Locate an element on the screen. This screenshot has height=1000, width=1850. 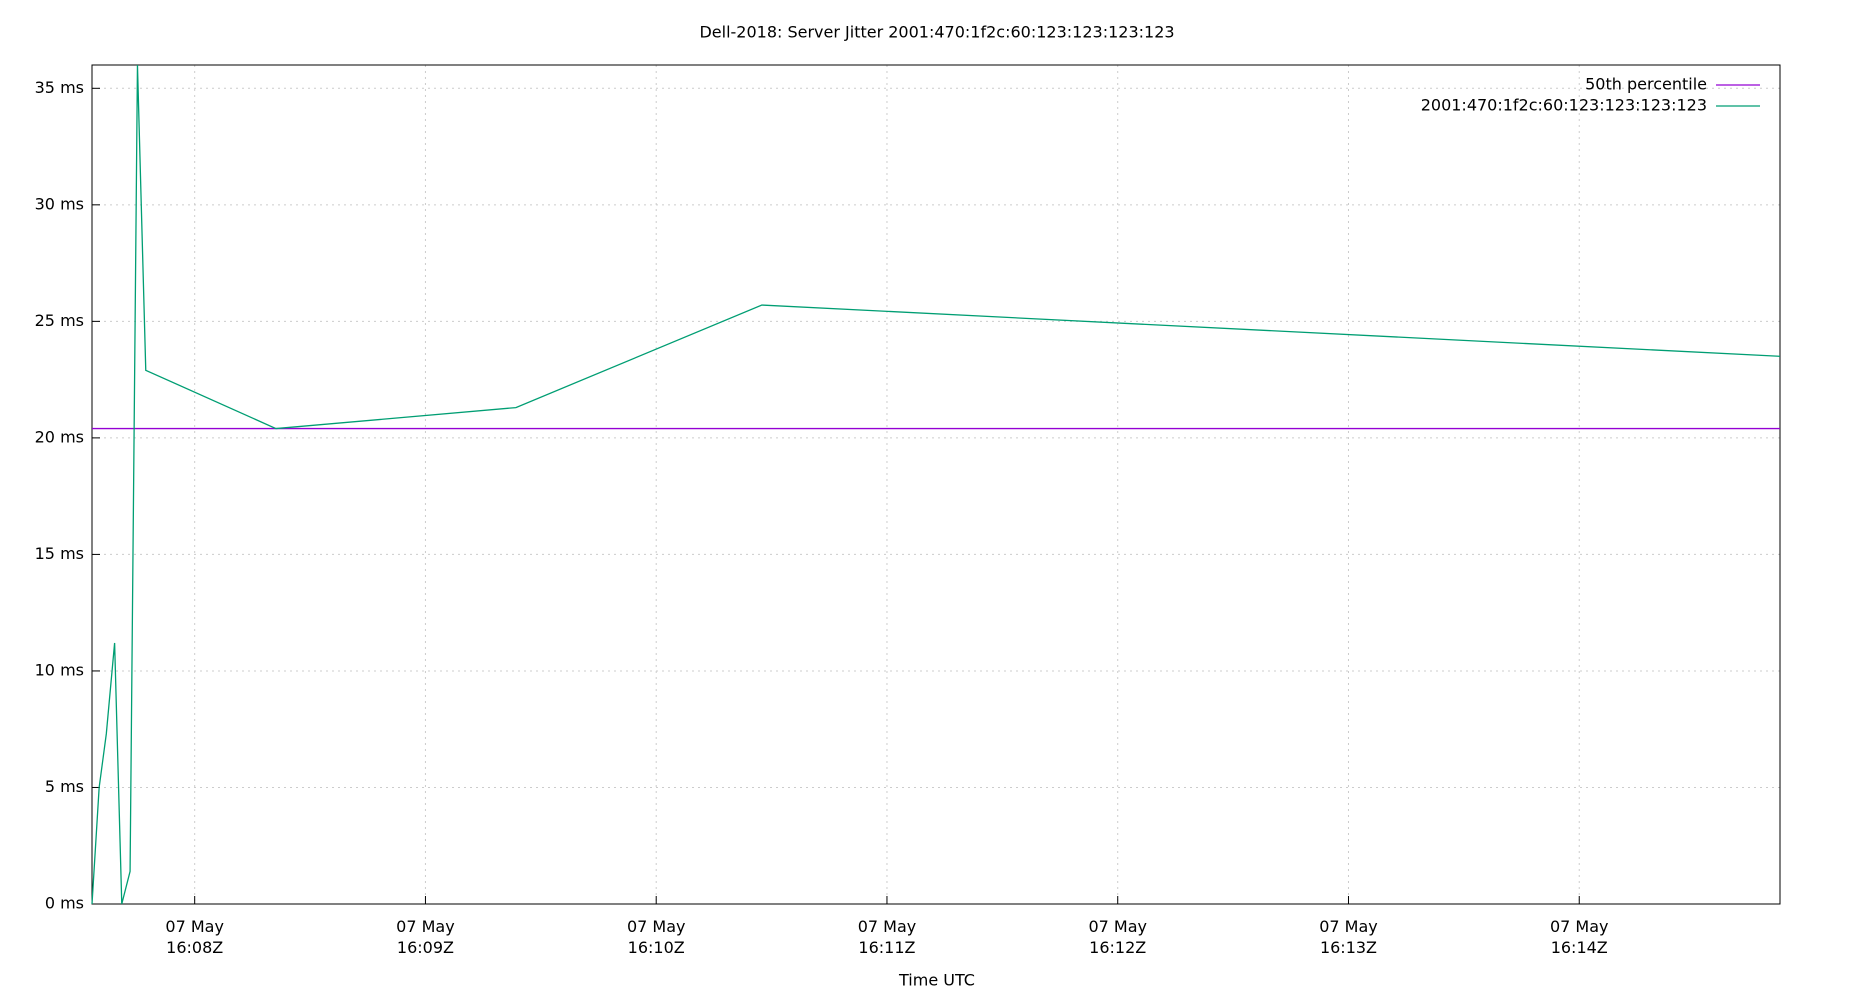
x-tick-label: 07 May 16:10Z is located at coordinates (656, 937).